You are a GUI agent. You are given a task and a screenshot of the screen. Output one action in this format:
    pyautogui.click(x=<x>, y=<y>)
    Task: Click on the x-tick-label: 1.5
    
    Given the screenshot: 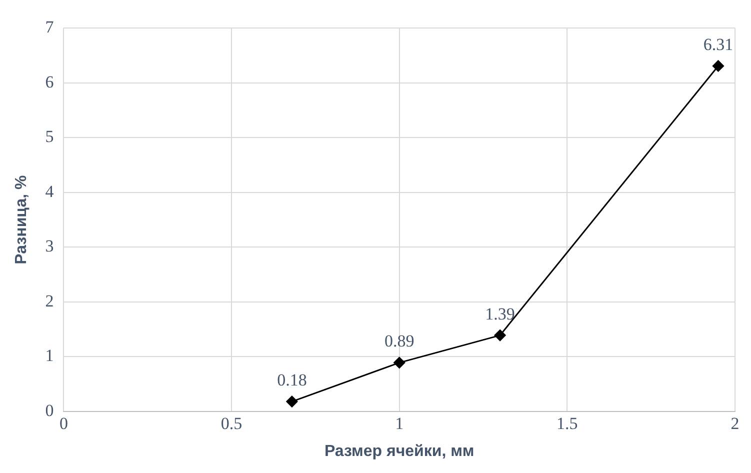 What is the action you would take?
    pyautogui.click(x=567, y=424)
    